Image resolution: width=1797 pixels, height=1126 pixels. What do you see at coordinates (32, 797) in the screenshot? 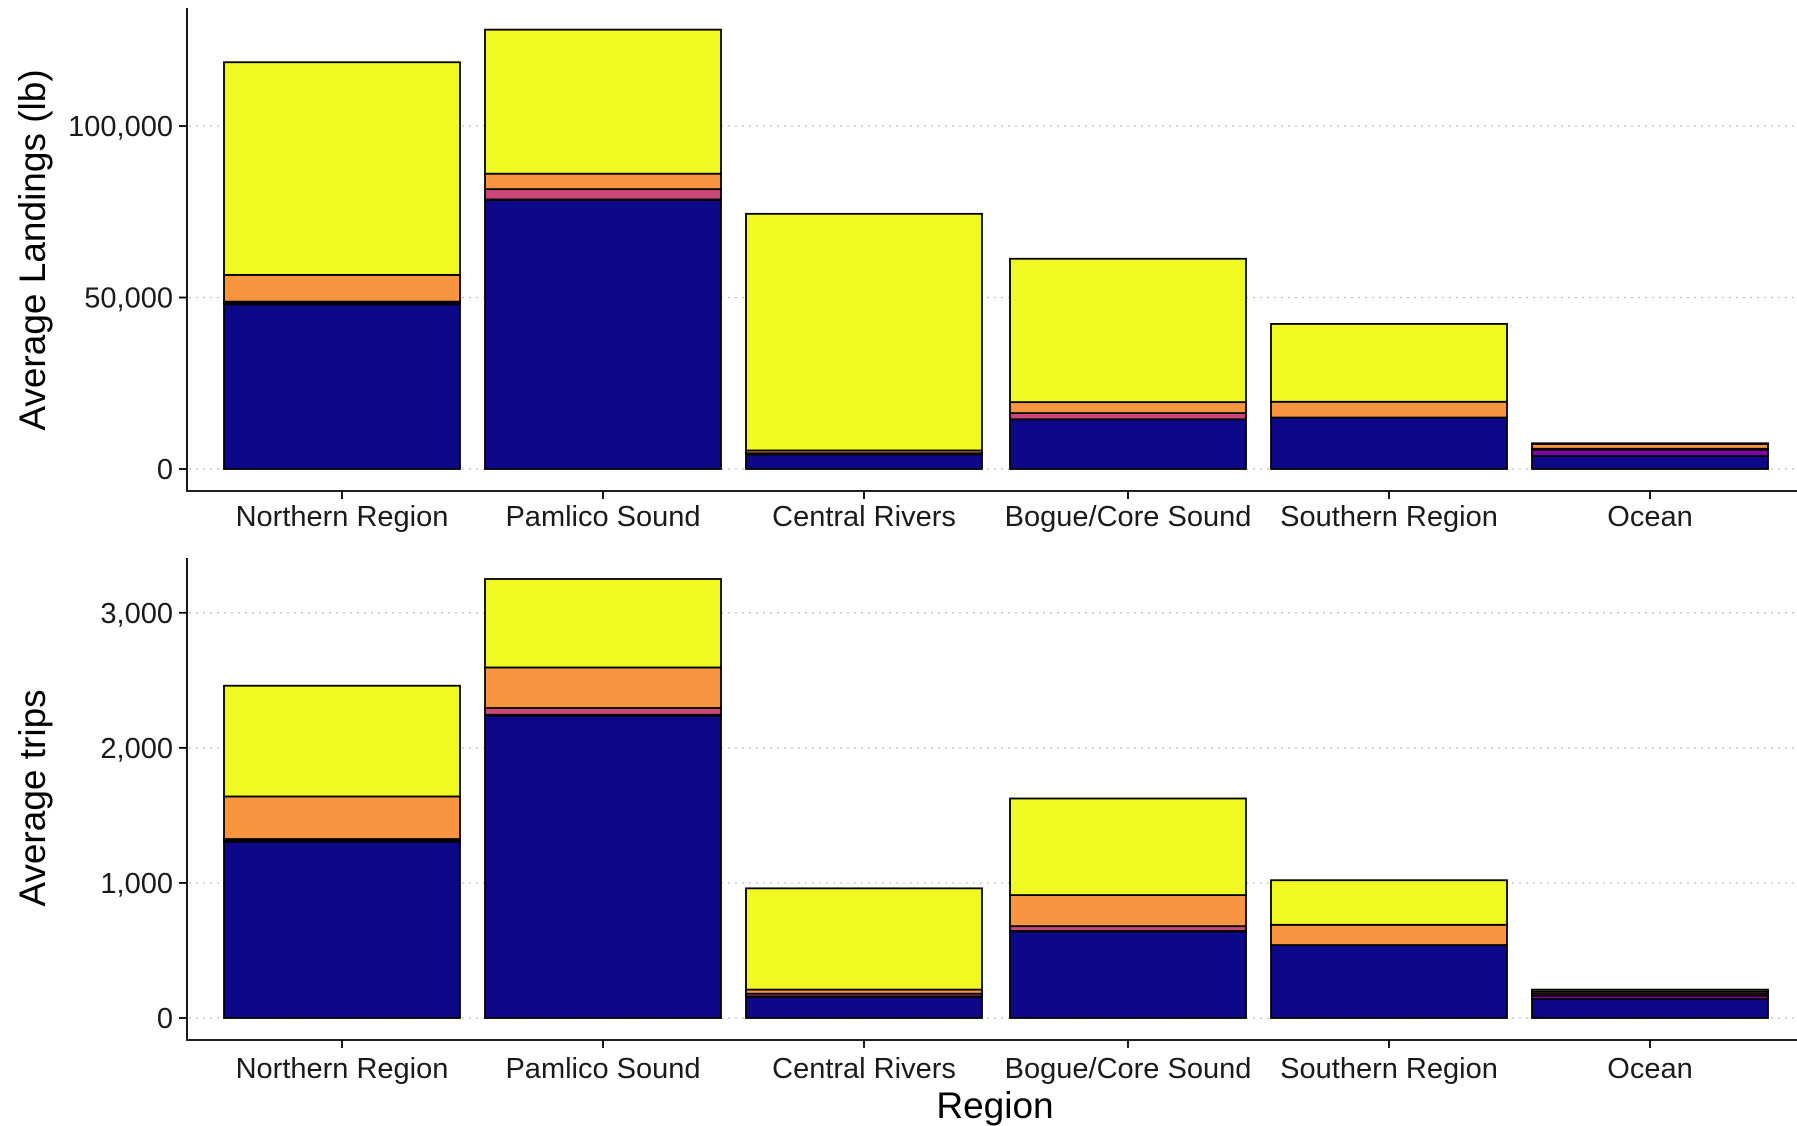
I see `y-axis-title: Average trips` at bounding box center [32, 797].